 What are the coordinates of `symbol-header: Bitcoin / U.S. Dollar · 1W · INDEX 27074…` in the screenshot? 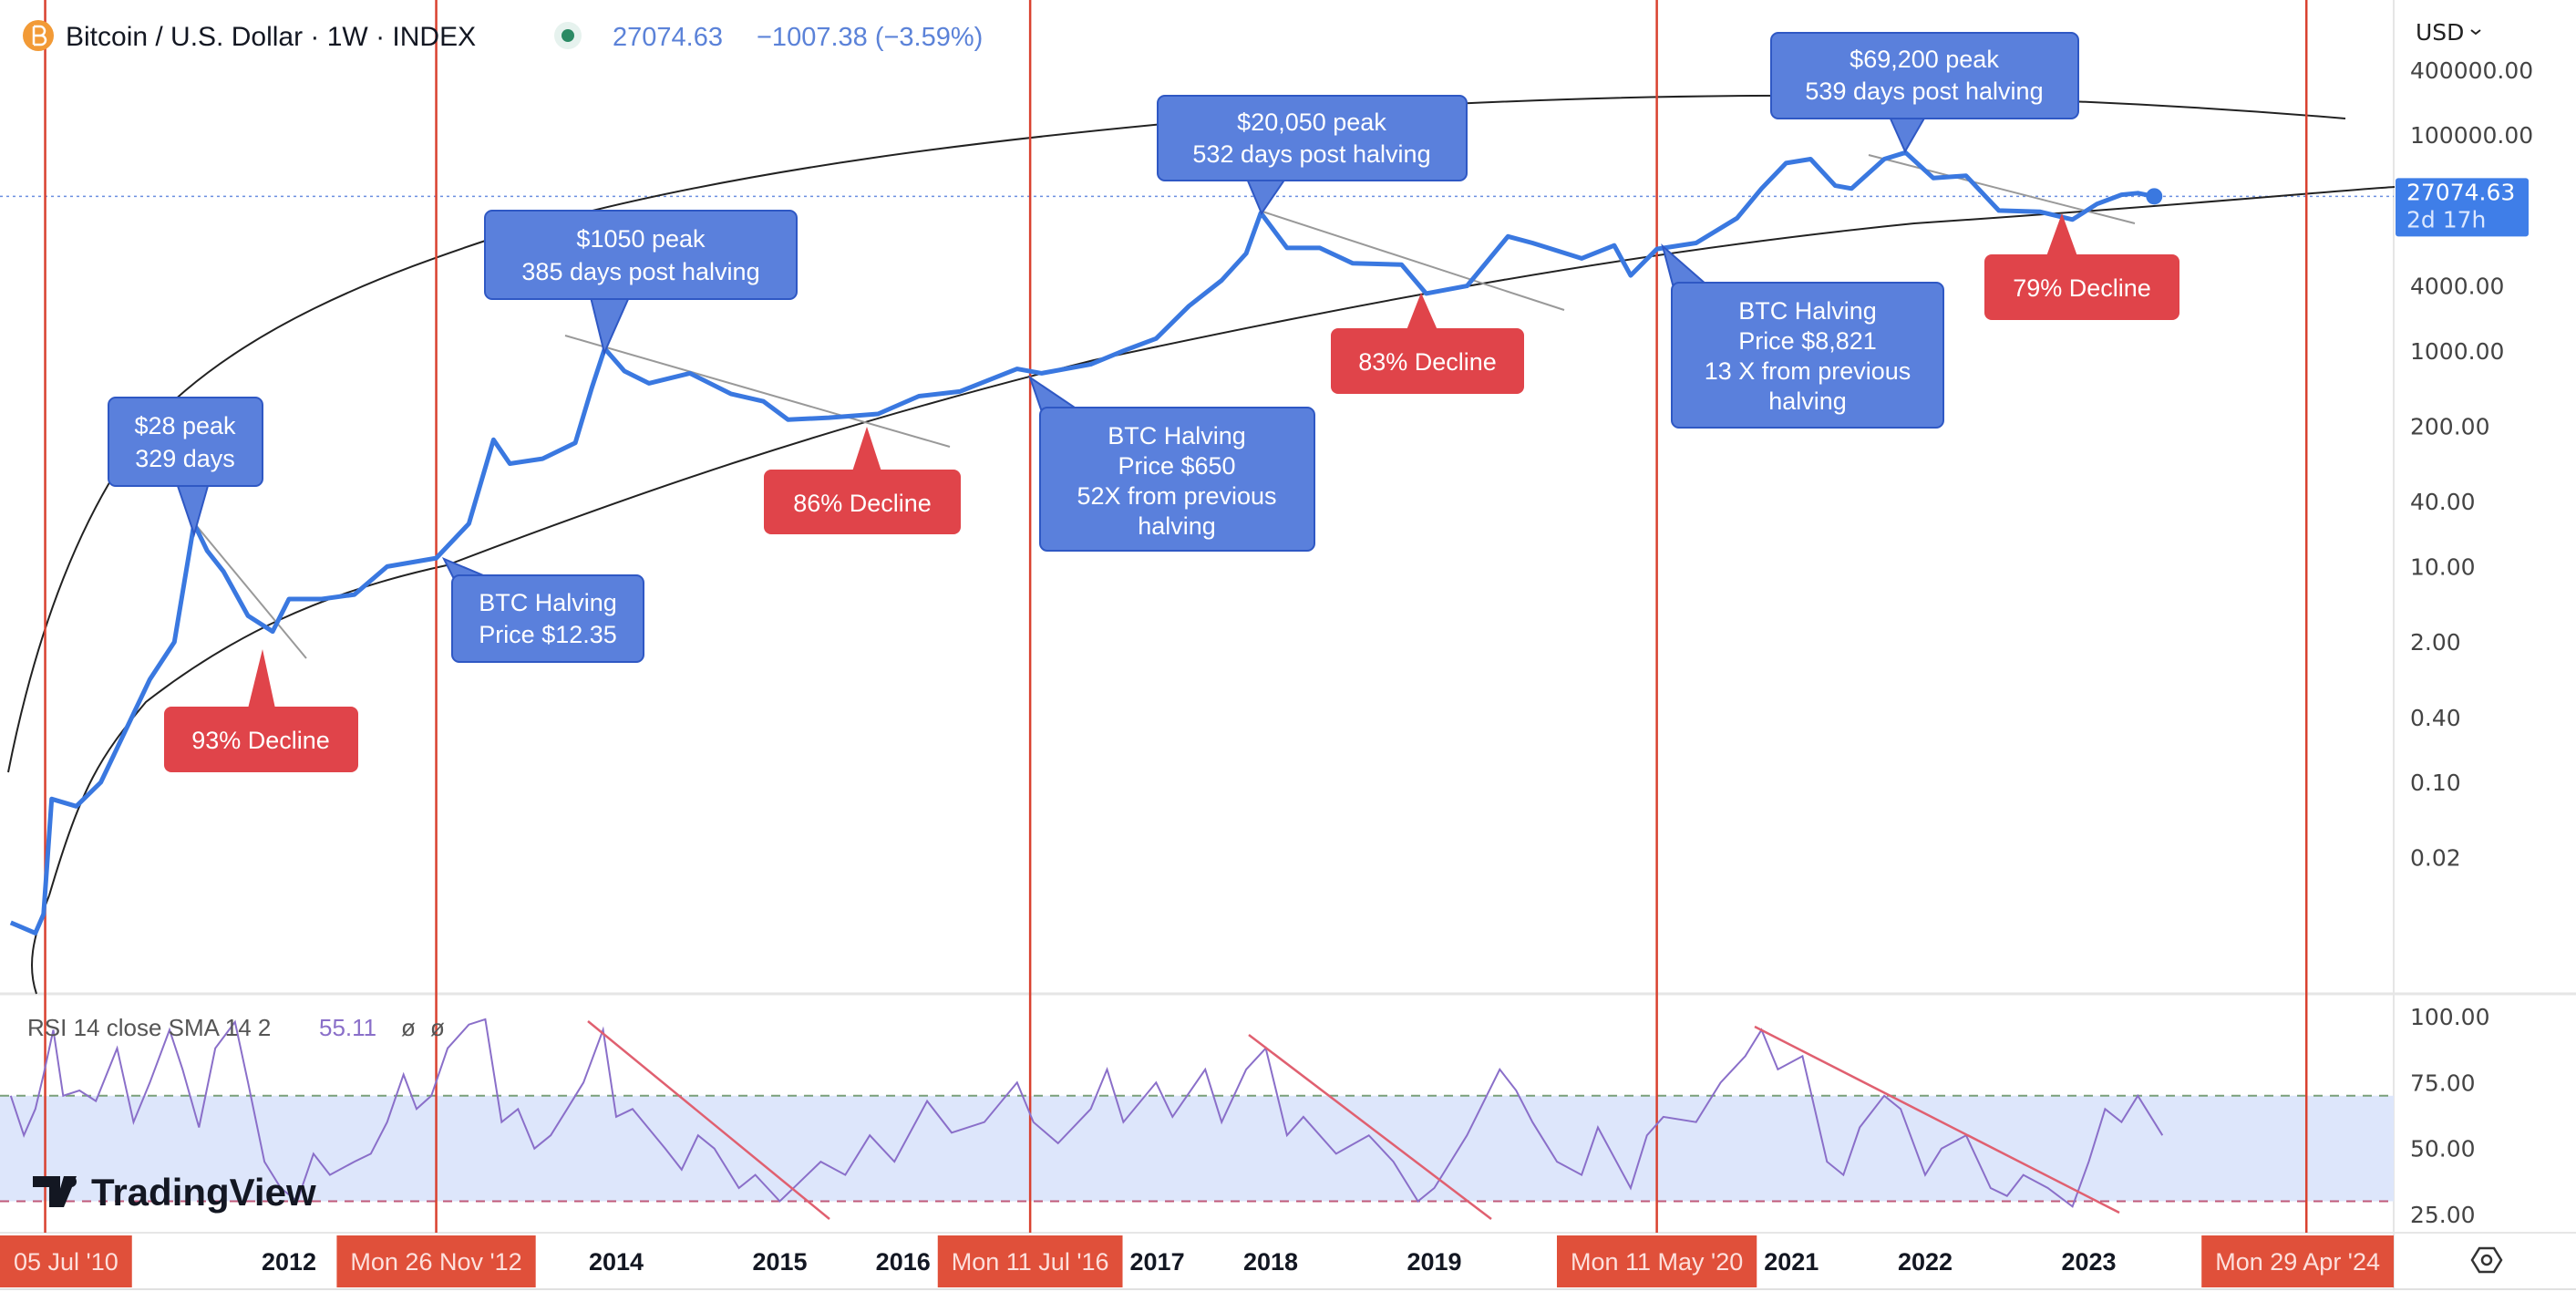 It's located at (503, 36).